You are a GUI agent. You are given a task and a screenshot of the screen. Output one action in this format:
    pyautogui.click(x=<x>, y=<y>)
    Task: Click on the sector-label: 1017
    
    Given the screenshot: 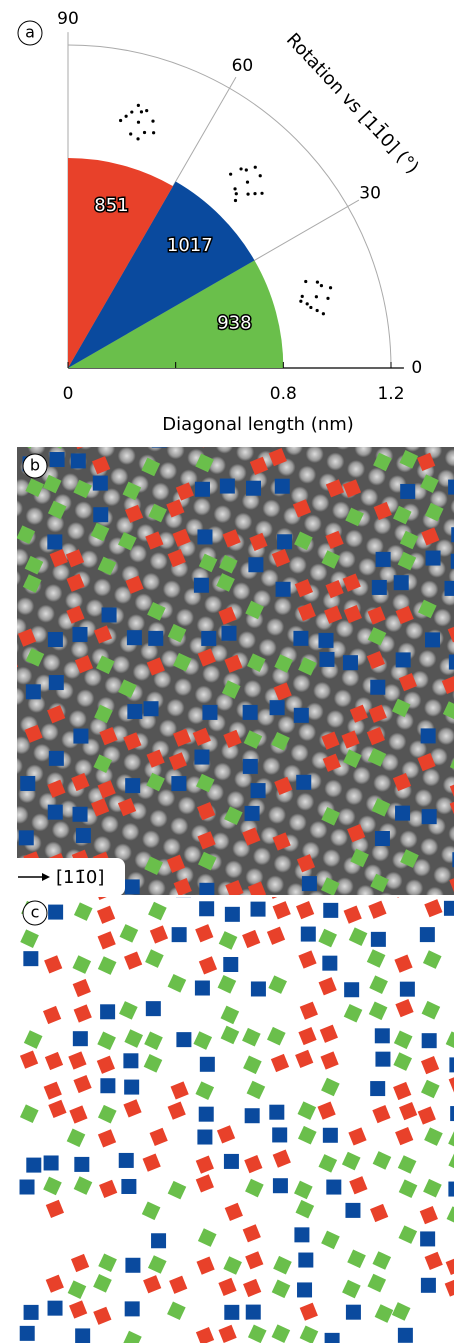 What is the action you would take?
    pyautogui.click(x=190, y=245)
    